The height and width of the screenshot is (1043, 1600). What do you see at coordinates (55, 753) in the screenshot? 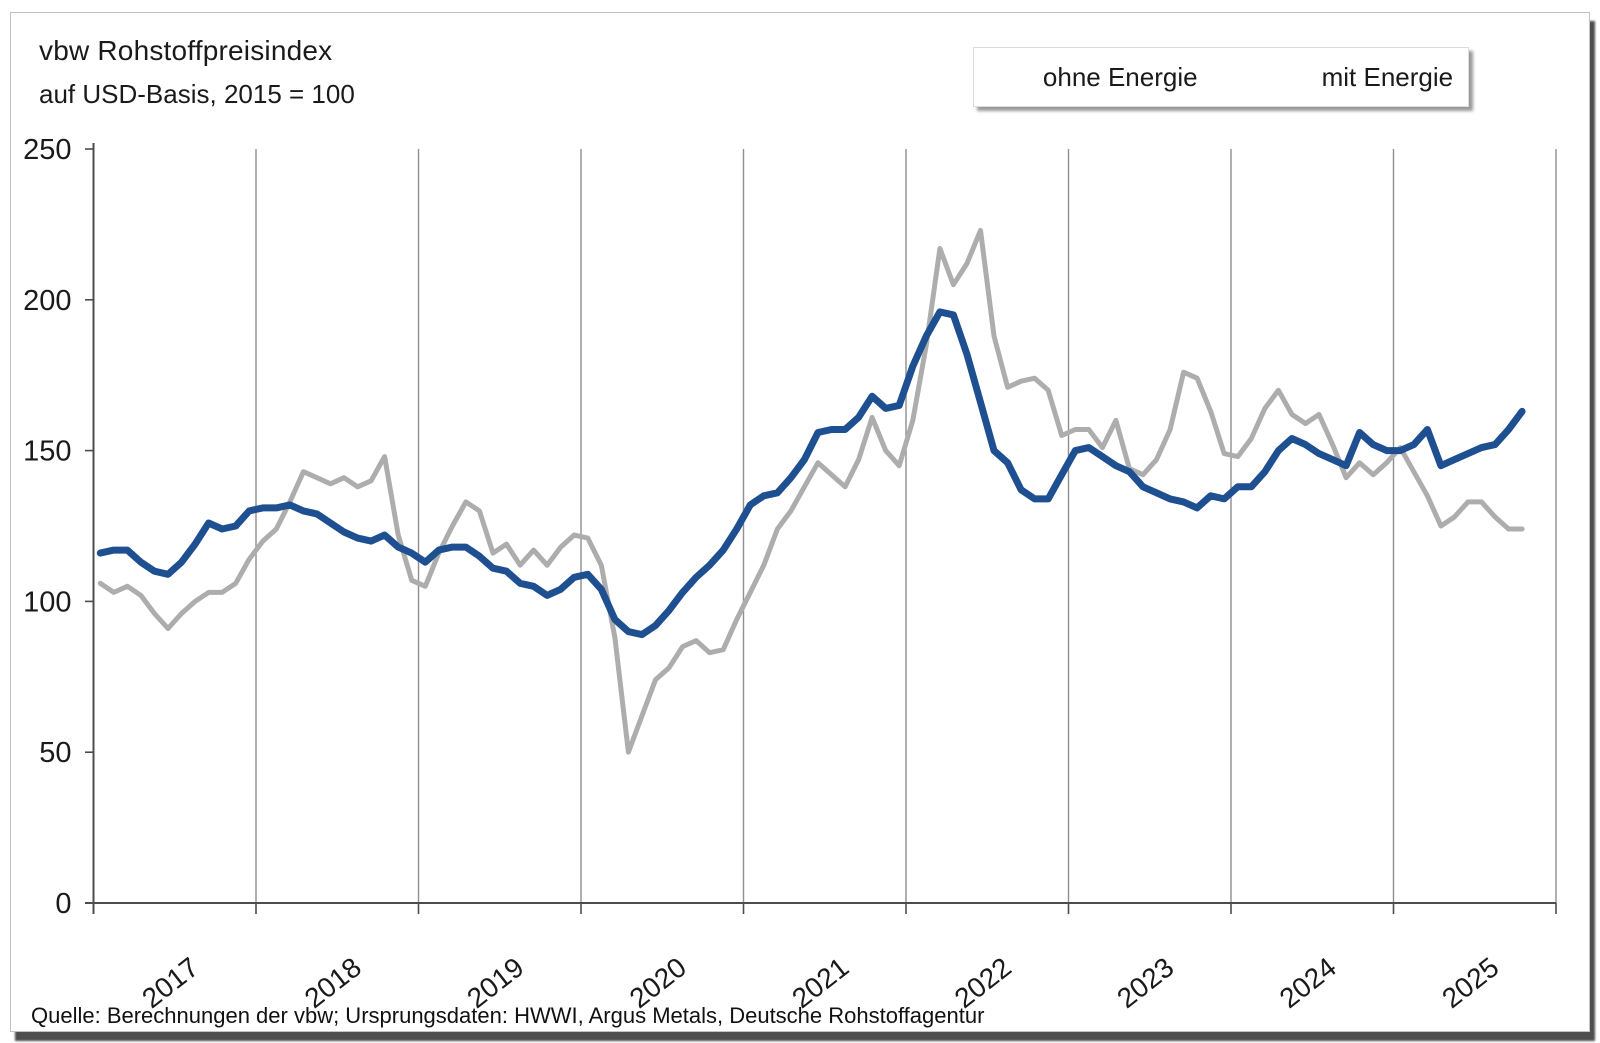
I see `y-tick-label: 50` at bounding box center [55, 753].